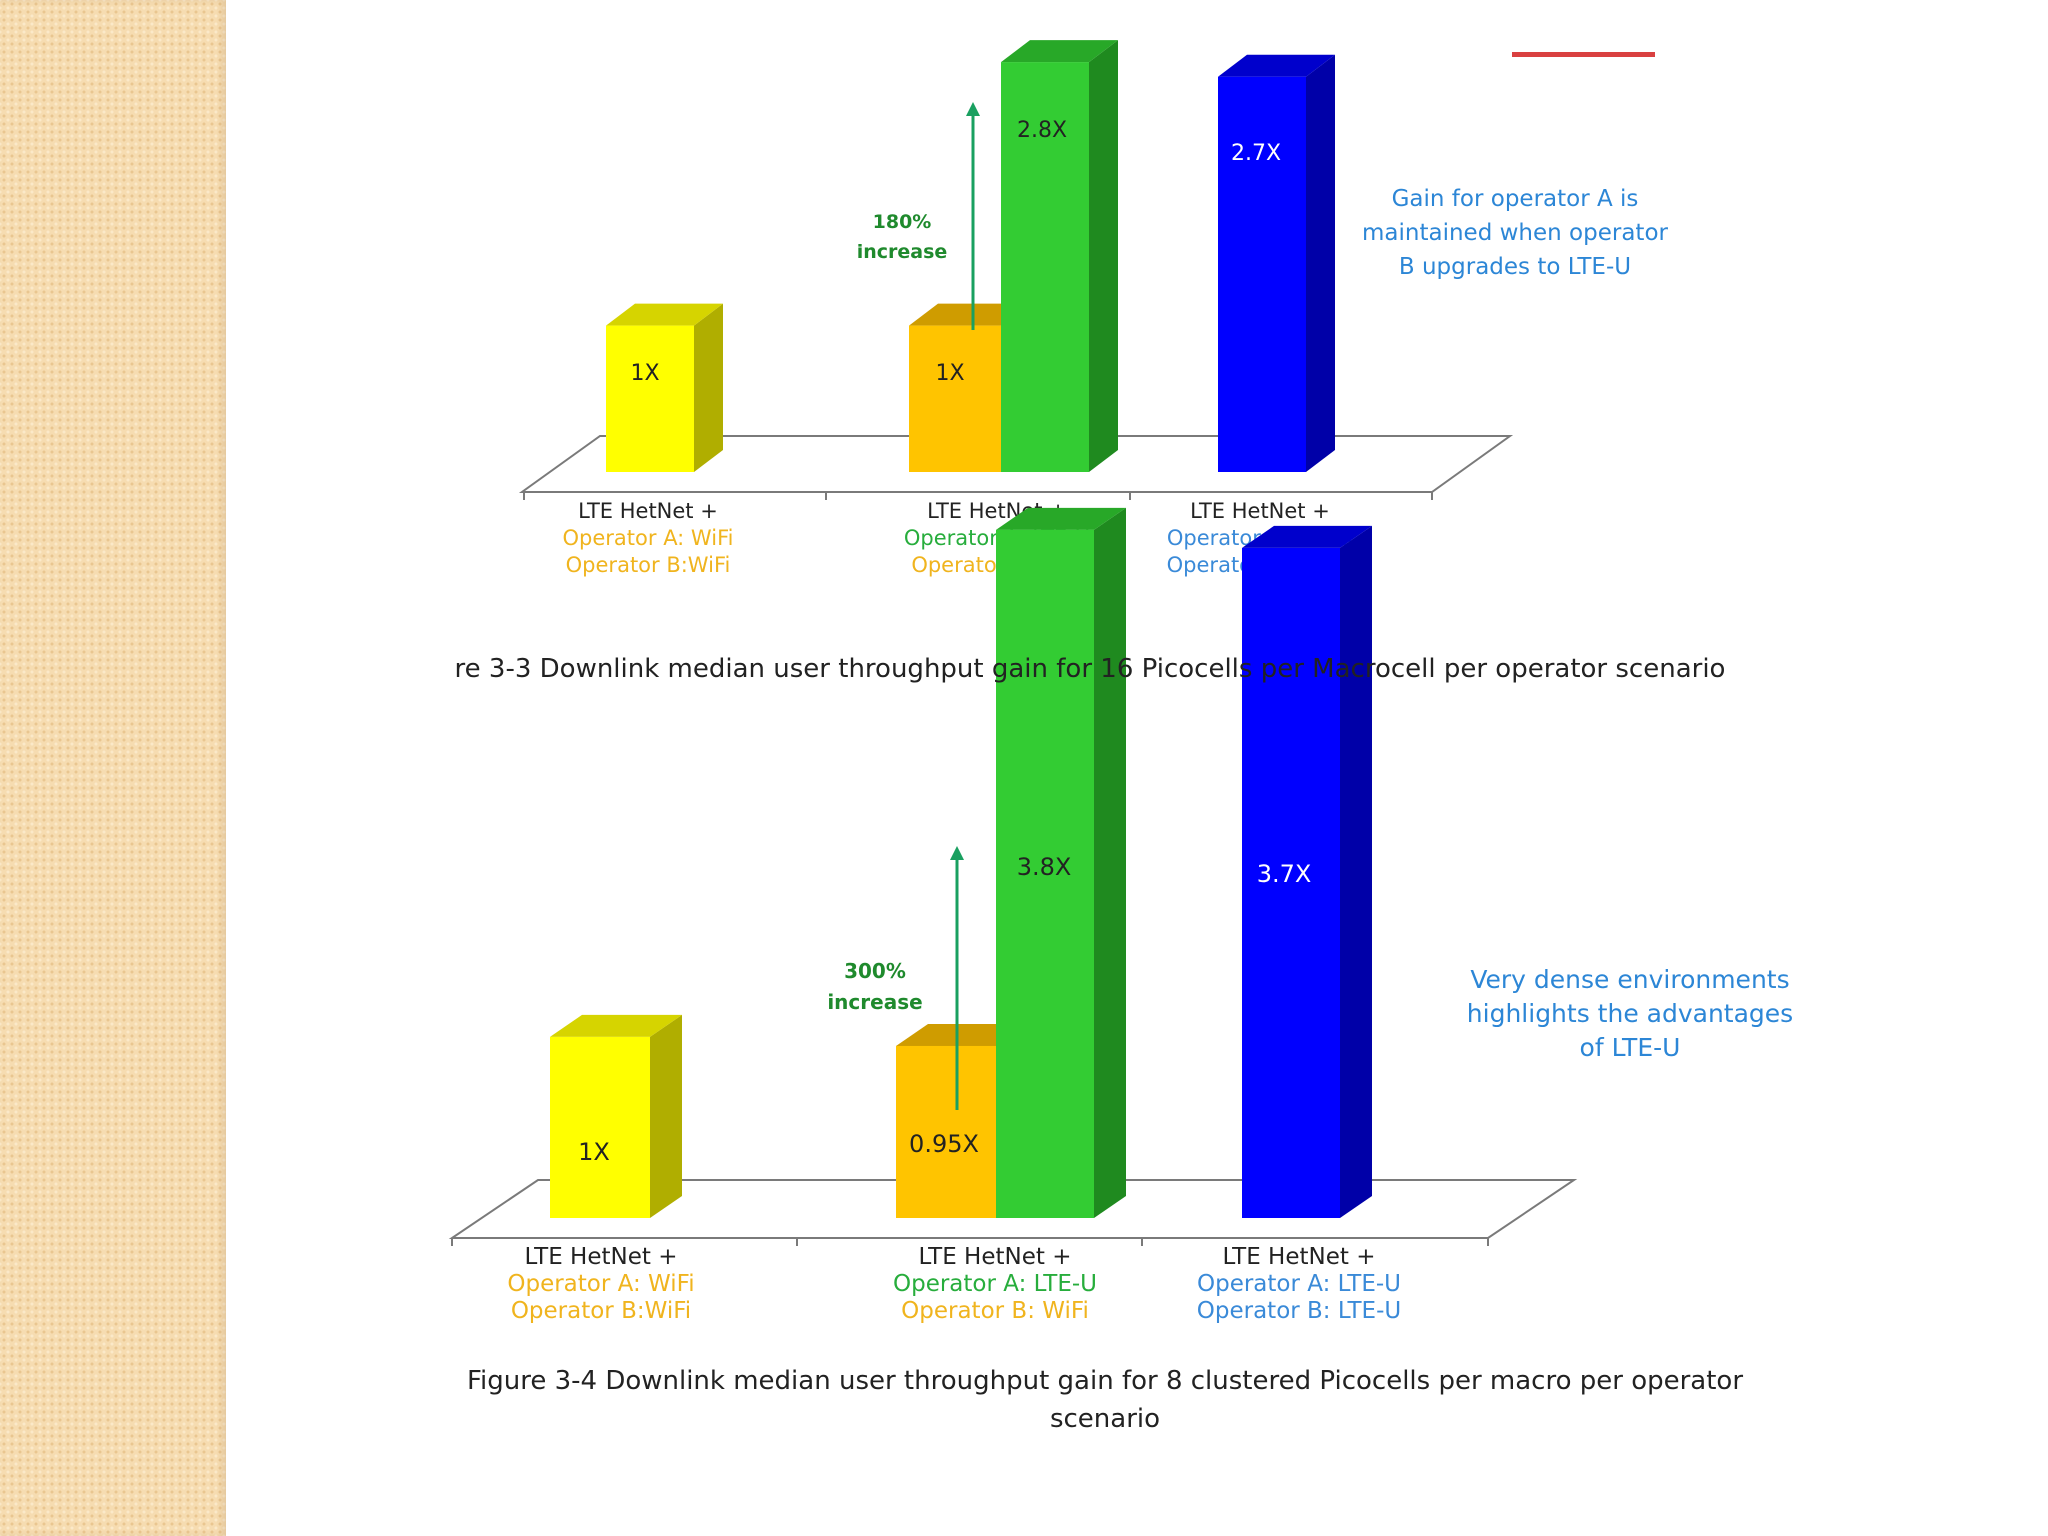 This screenshot has height=1536, width=2048. Describe the element at coordinates (616, 1025) in the screenshot. I see `fig2-bar-0-top` at that location.